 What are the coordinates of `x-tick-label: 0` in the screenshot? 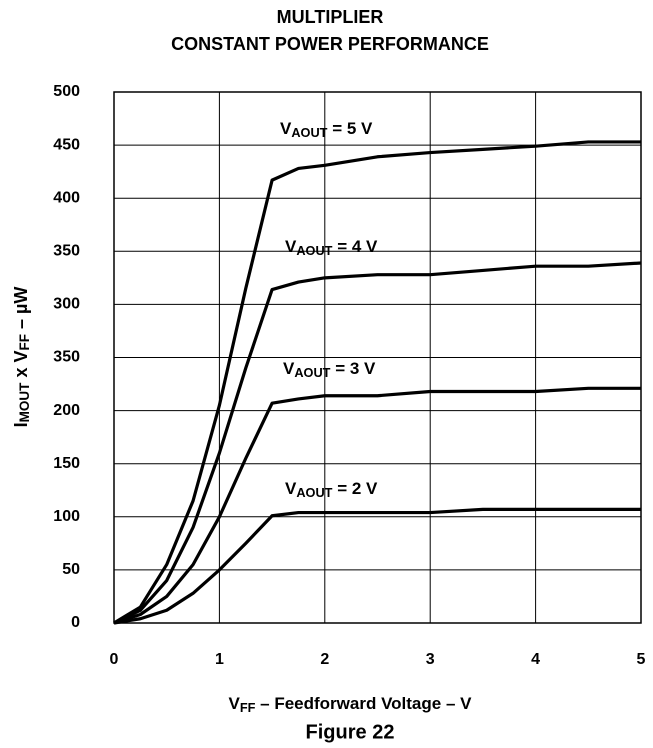 It's located at (114, 659).